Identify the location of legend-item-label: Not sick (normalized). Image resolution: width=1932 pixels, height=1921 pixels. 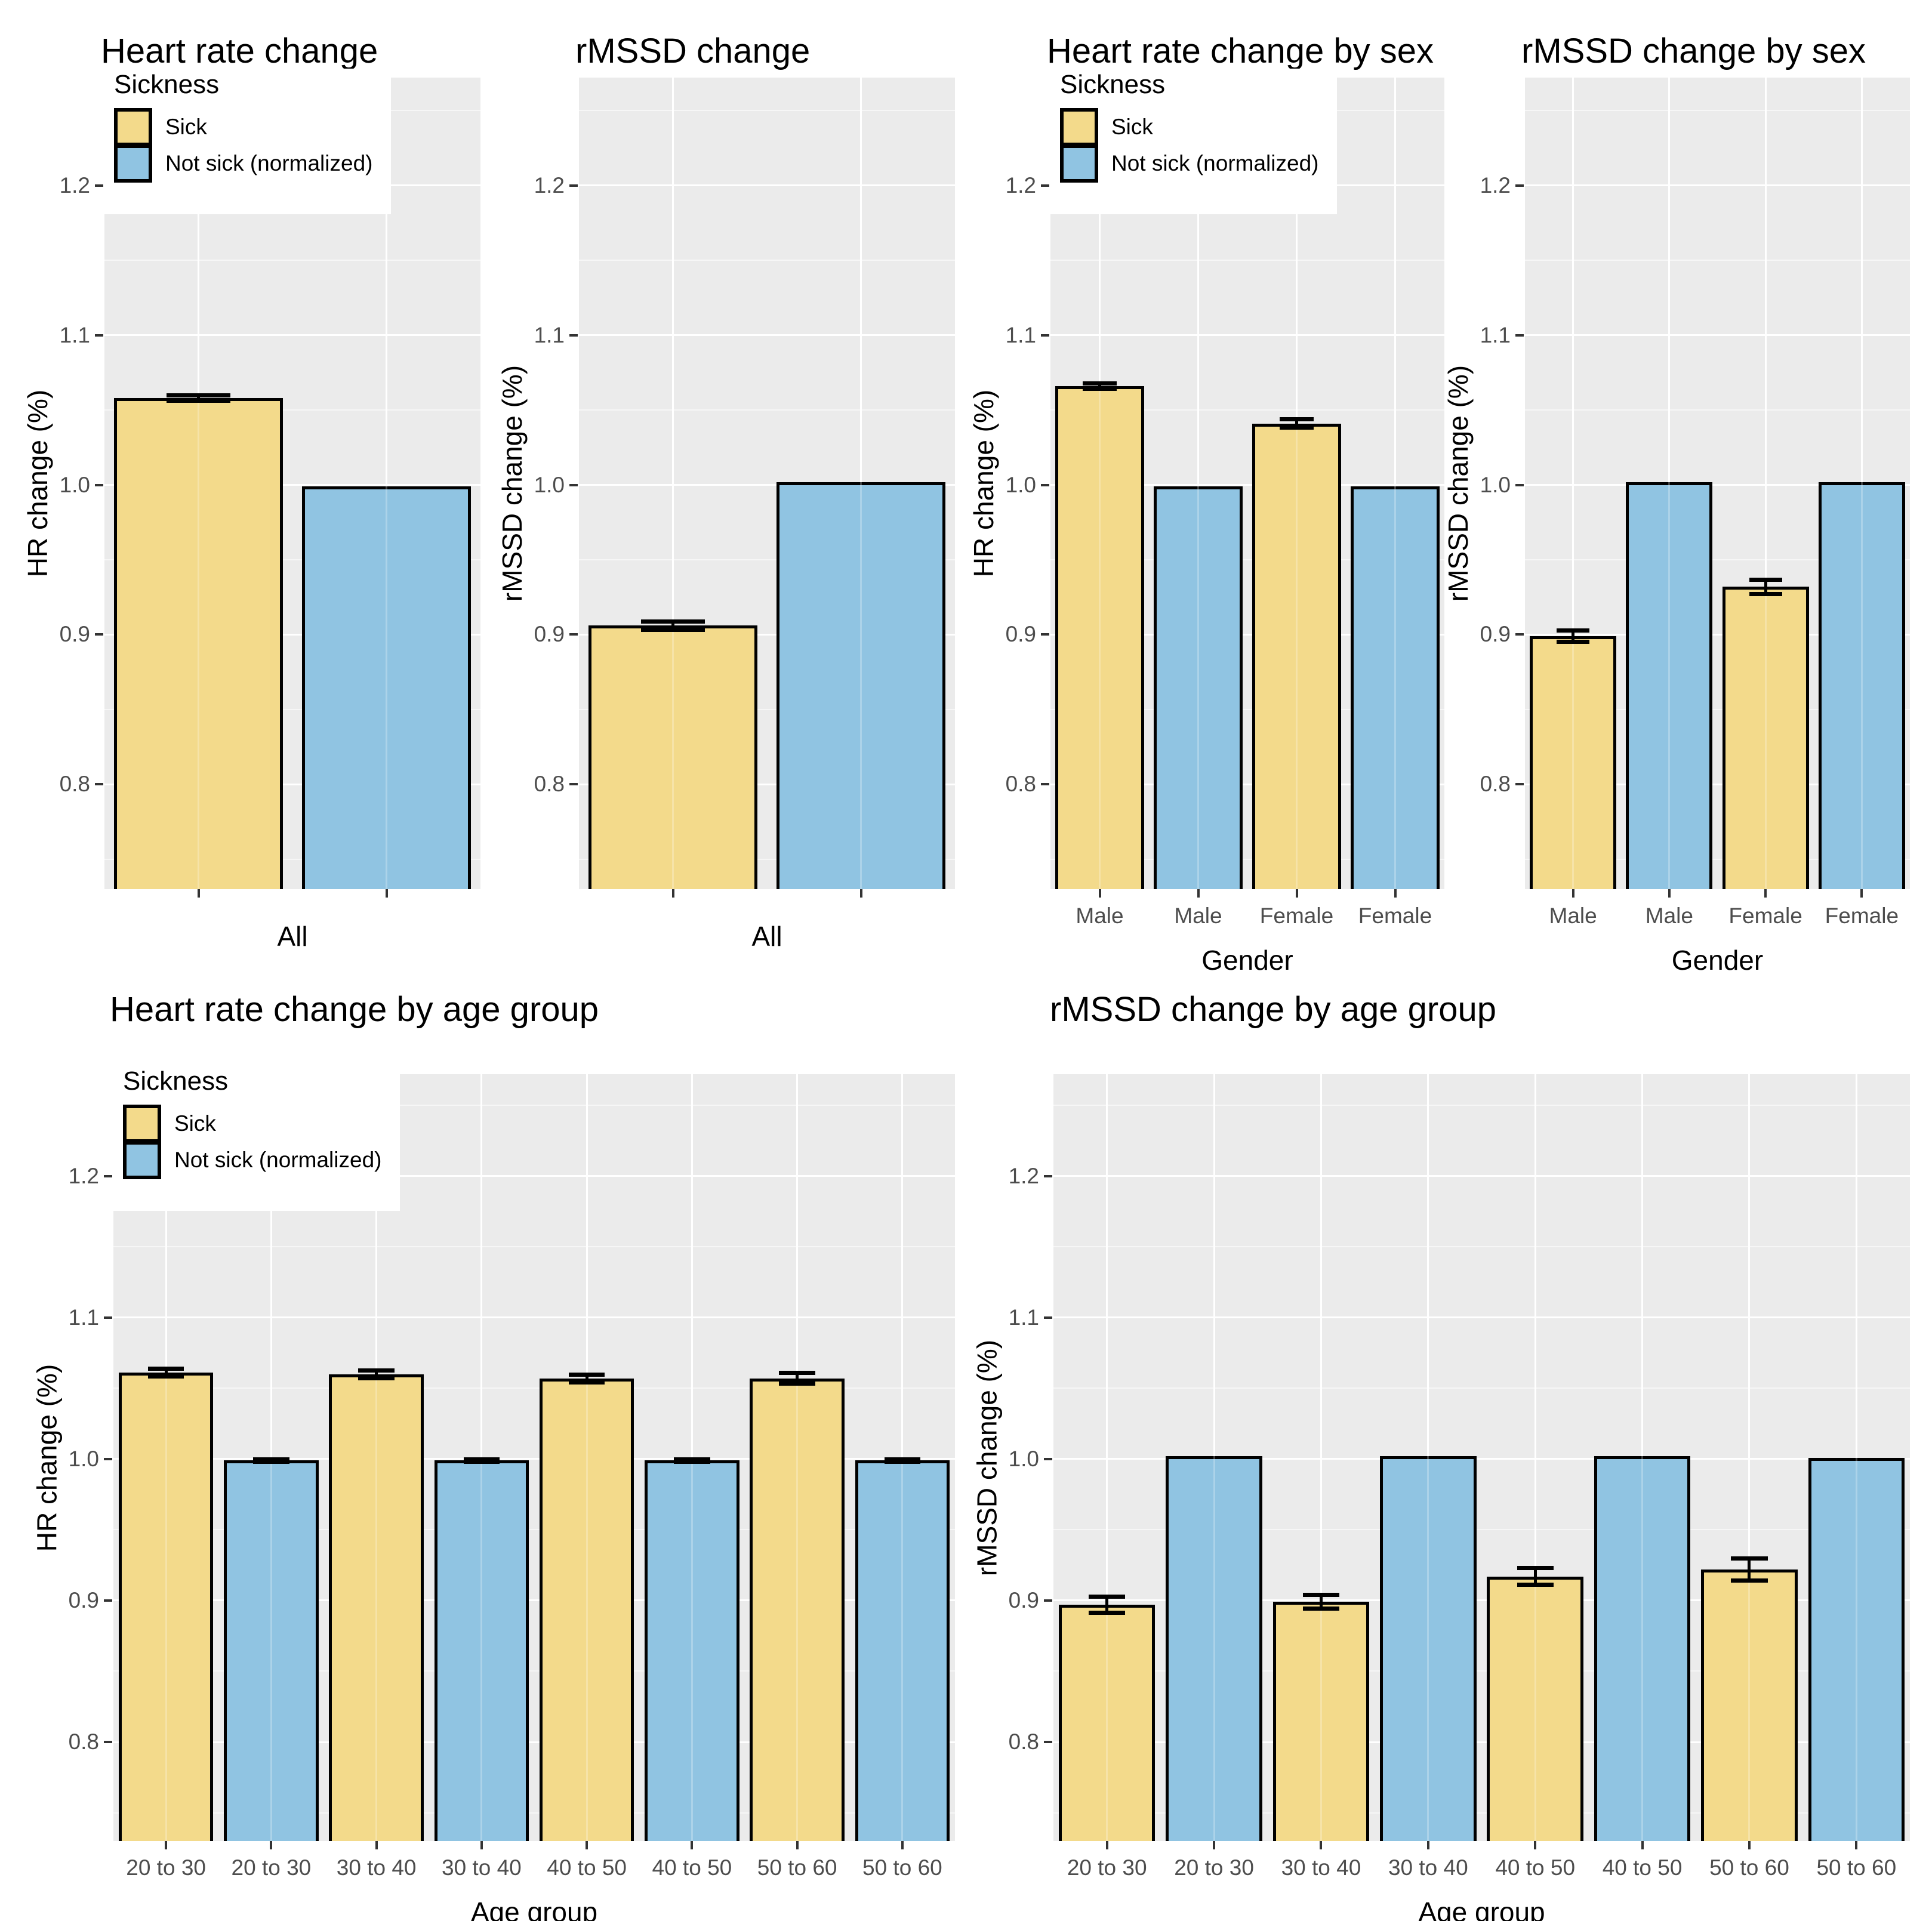
(1215, 163).